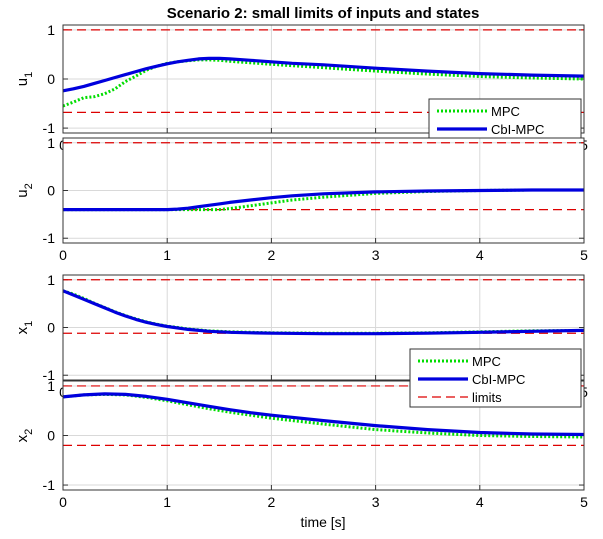  I want to click on legend-label: limits, so click(487, 397).